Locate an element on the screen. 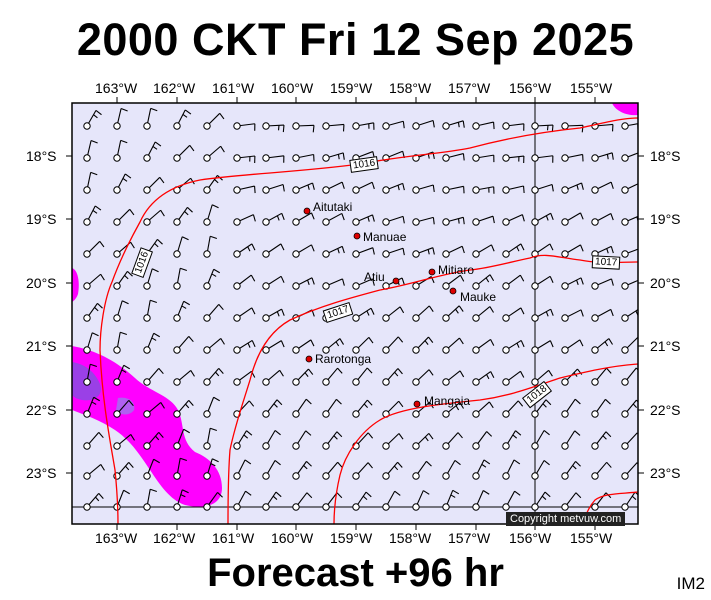 This screenshot has height=600, width=711. place-marker-aitutaki is located at coordinates (307, 211).